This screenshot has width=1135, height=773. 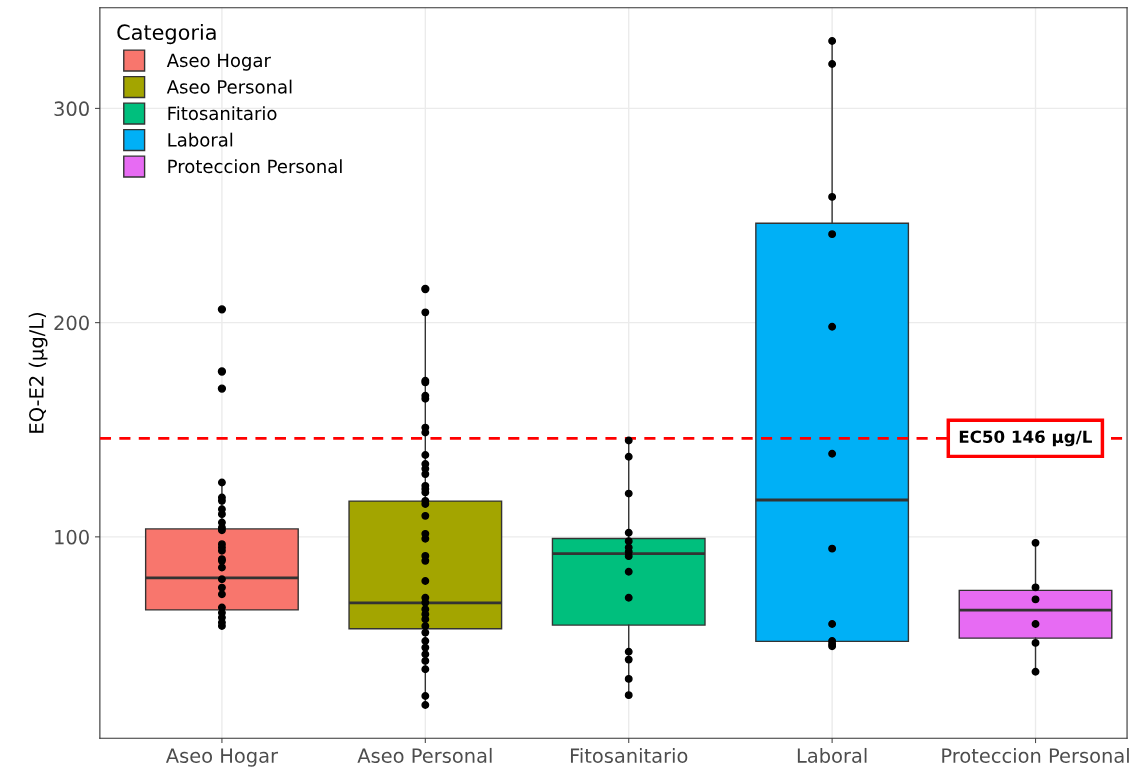 What do you see at coordinates (72, 537) in the screenshot?
I see `y-tick-label: 100` at bounding box center [72, 537].